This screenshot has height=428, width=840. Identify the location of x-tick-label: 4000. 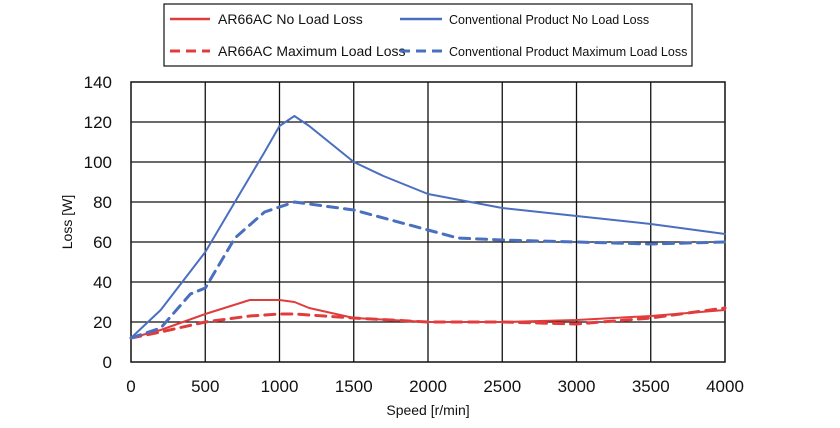
(725, 386).